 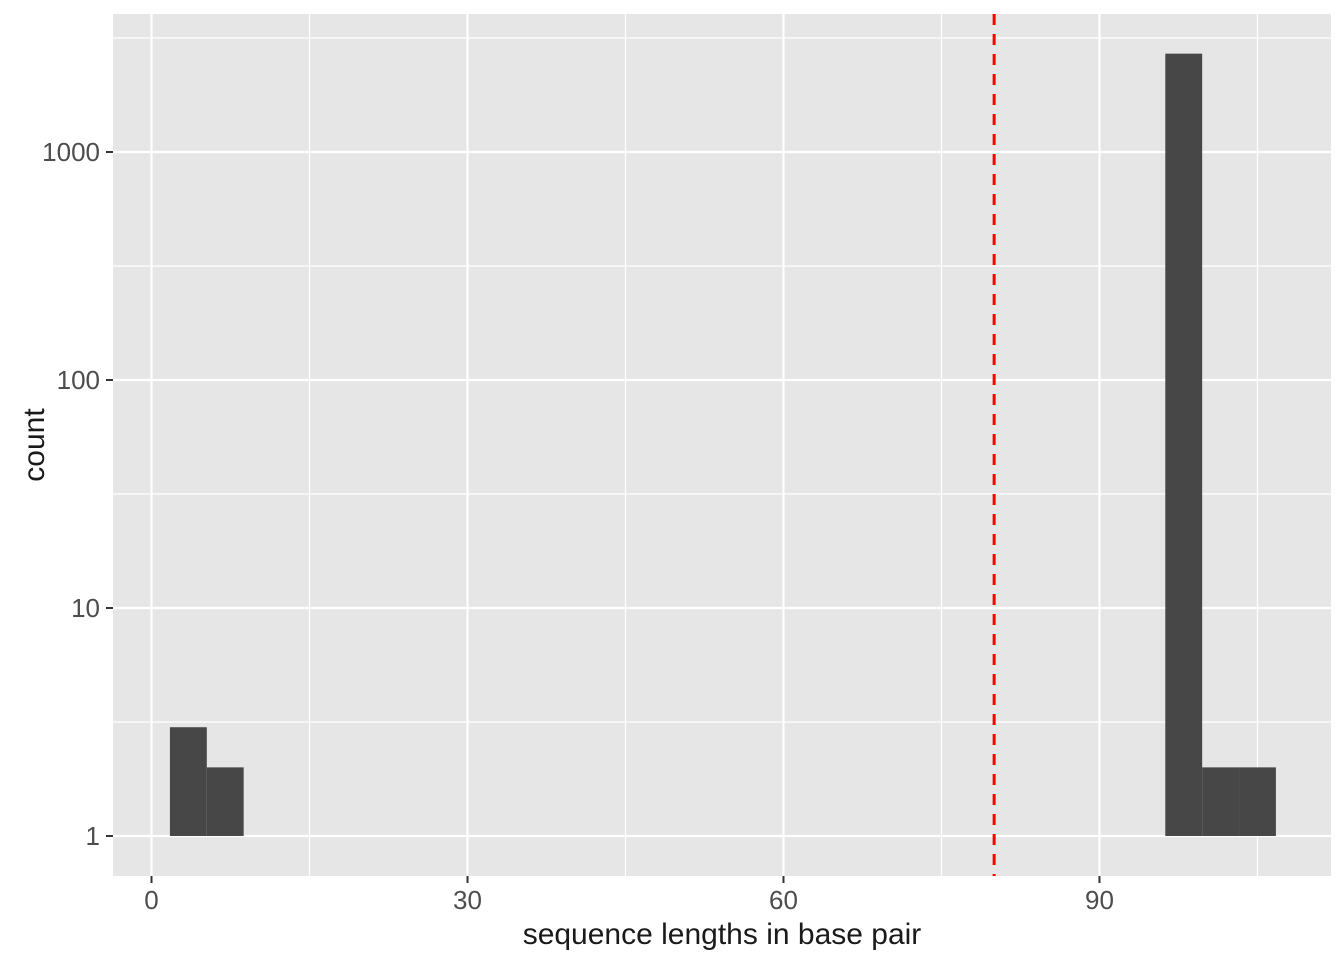 I want to click on x-tick-label: 60, so click(x=783, y=900).